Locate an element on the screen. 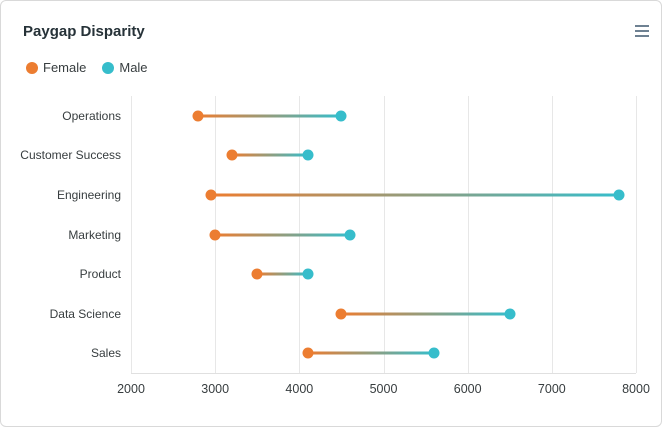 The height and width of the screenshot is (427, 662). legend-label: Male is located at coordinates (133, 67).